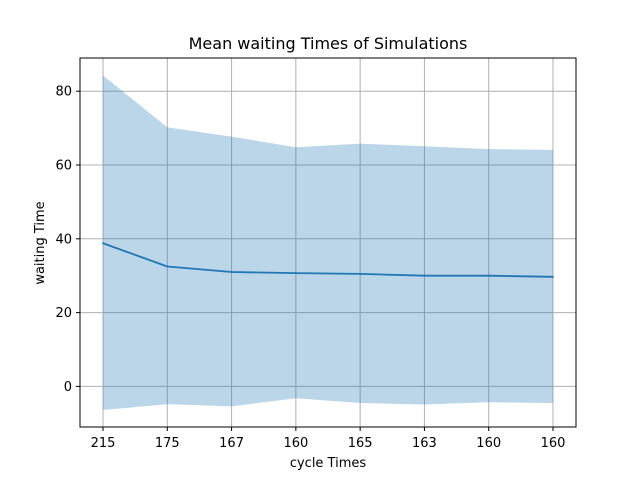 Image resolution: width=640 pixels, height=480 pixels. What do you see at coordinates (68, 387) in the screenshot?
I see `y-tick-label: 0` at bounding box center [68, 387].